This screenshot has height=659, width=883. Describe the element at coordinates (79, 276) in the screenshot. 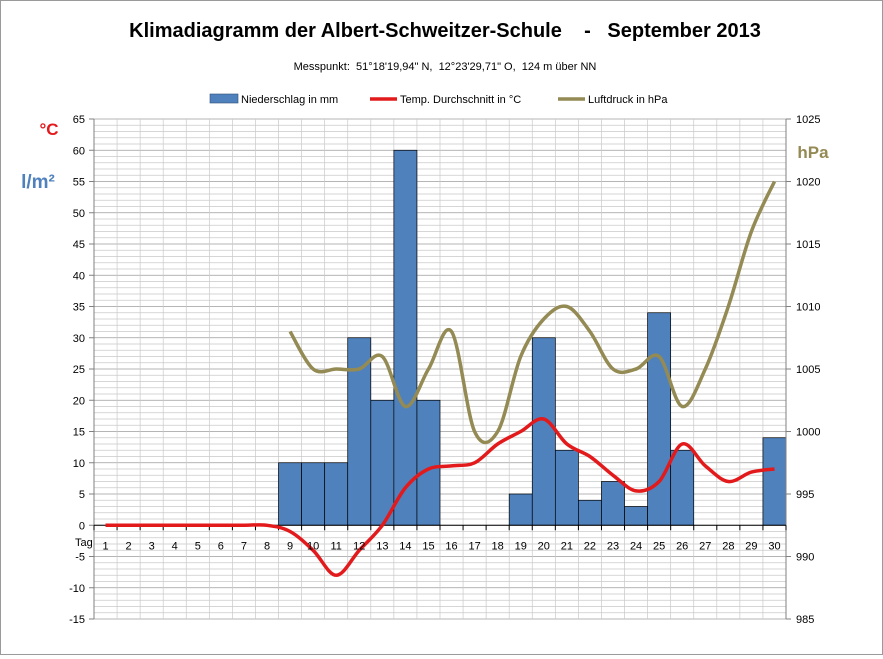

I see `y-tick-label: 40` at that location.